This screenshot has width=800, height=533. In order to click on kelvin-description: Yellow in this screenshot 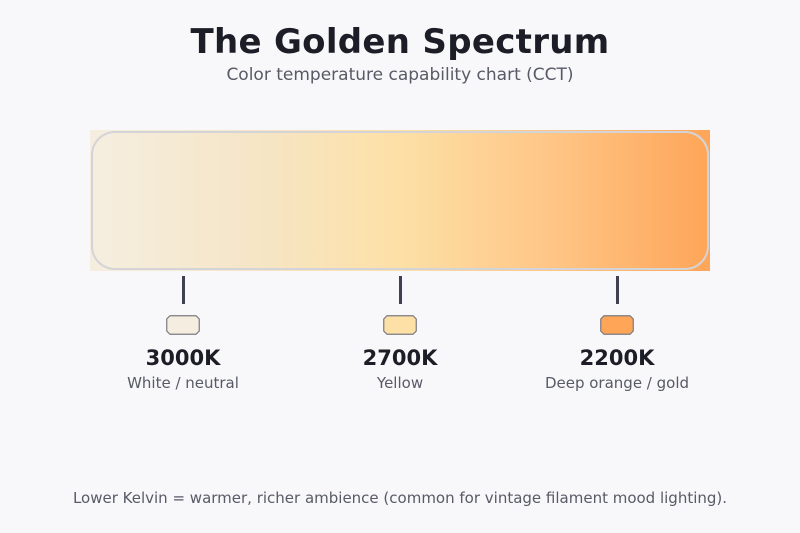, I will do `click(400, 383)`.